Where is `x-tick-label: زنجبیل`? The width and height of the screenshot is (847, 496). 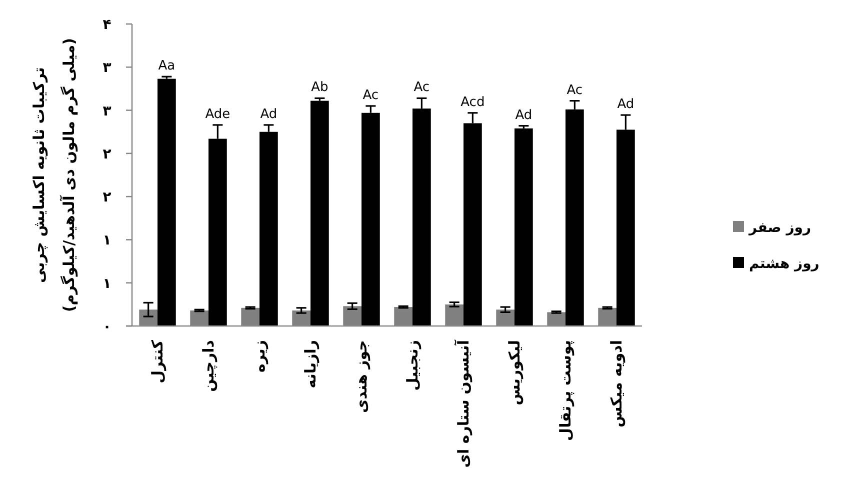
x-tick-label: زنجبیل is located at coordinates (413, 365).